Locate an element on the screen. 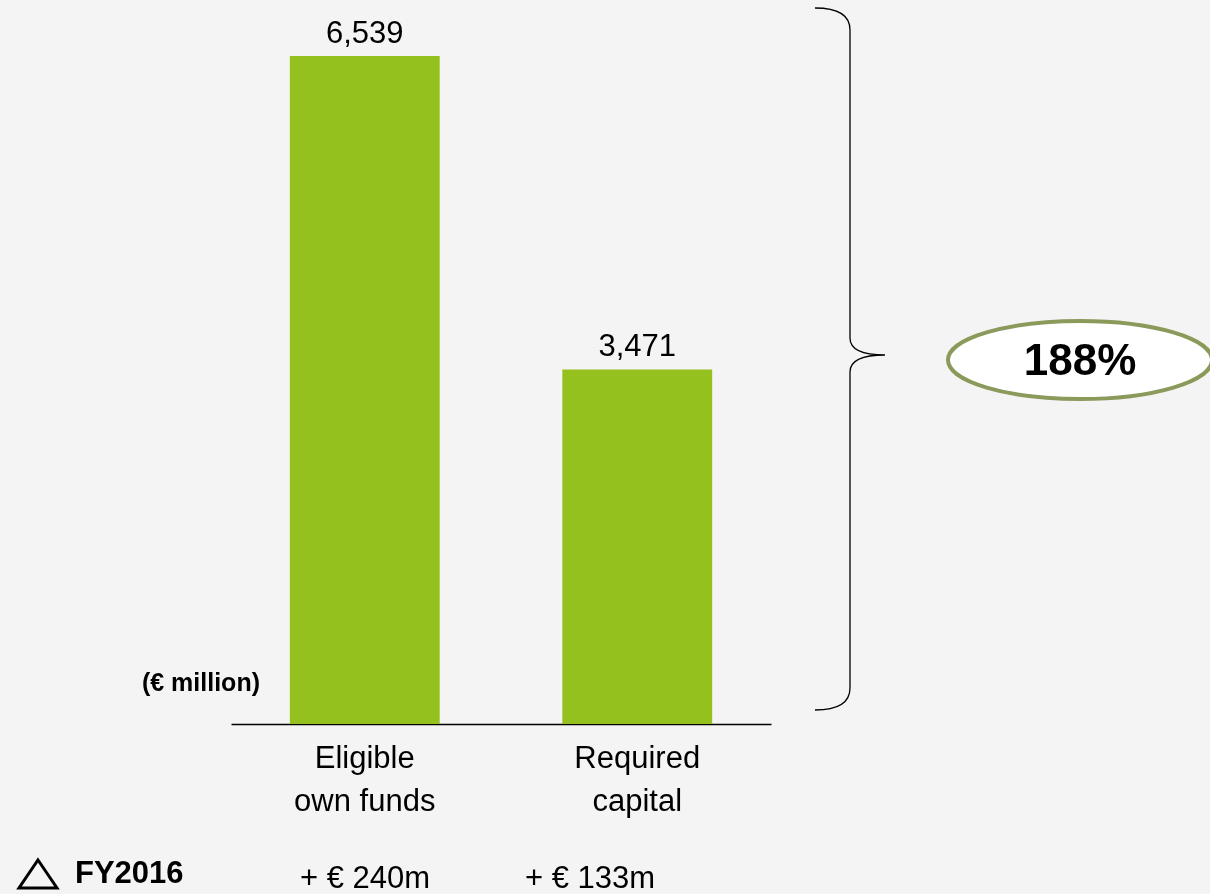  text: + € 133m is located at coordinates (590, 877).